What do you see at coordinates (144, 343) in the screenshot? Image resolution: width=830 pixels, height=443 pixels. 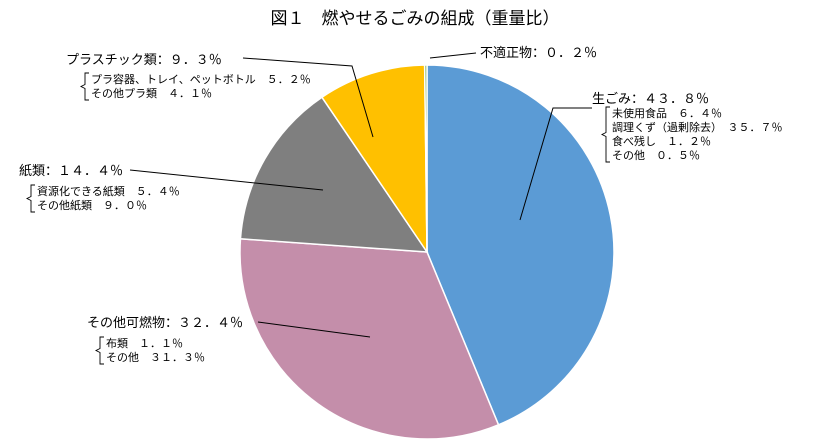 I see `slice-breakdown-item: 布類 １．１％` at bounding box center [144, 343].